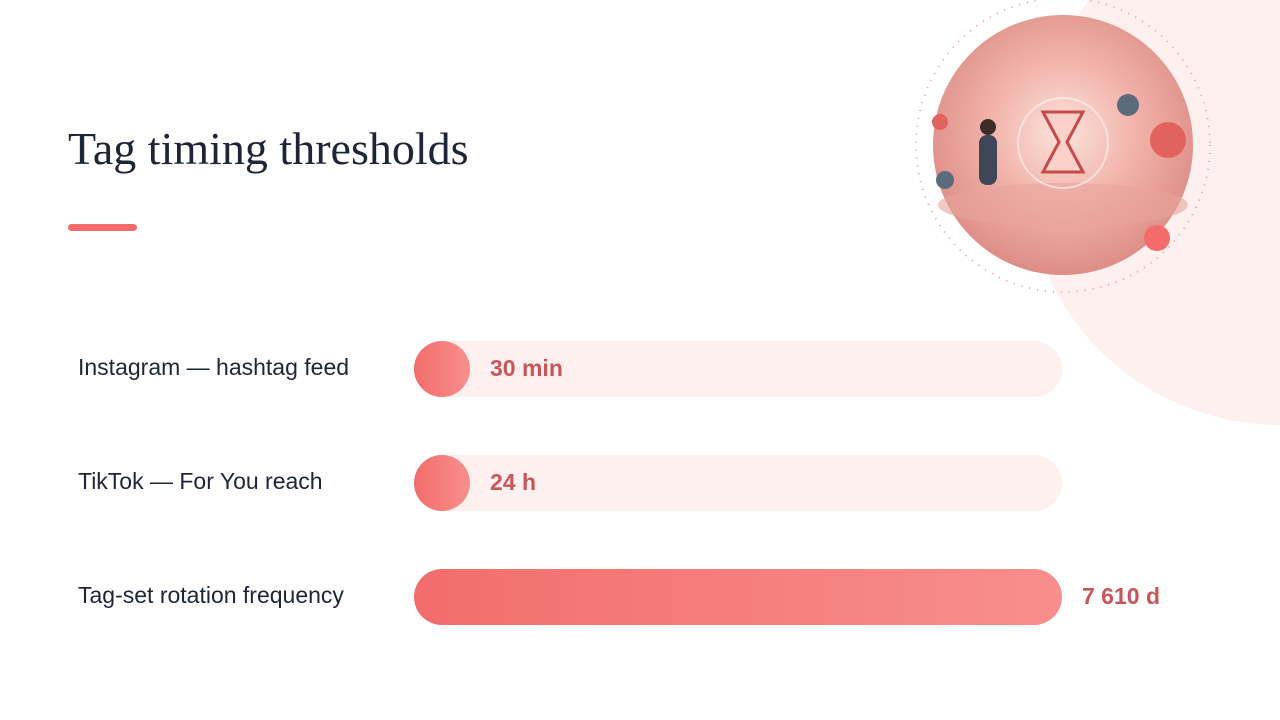 Image resolution: width=1280 pixels, height=720 pixels. What do you see at coordinates (513, 482) in the screenshot?
I see `value-label: 24 h` at bounding box center [513, 482].